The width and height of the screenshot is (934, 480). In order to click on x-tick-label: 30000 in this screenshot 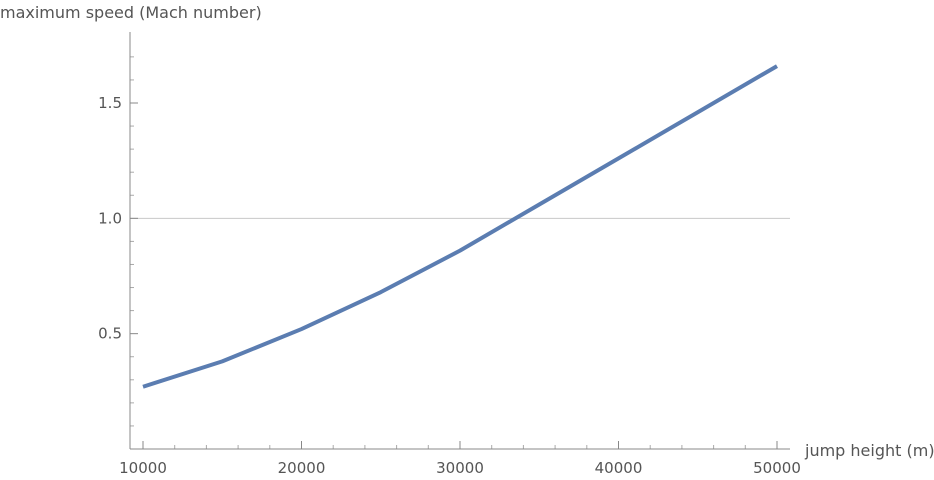, I will do `click(460, 468)`.